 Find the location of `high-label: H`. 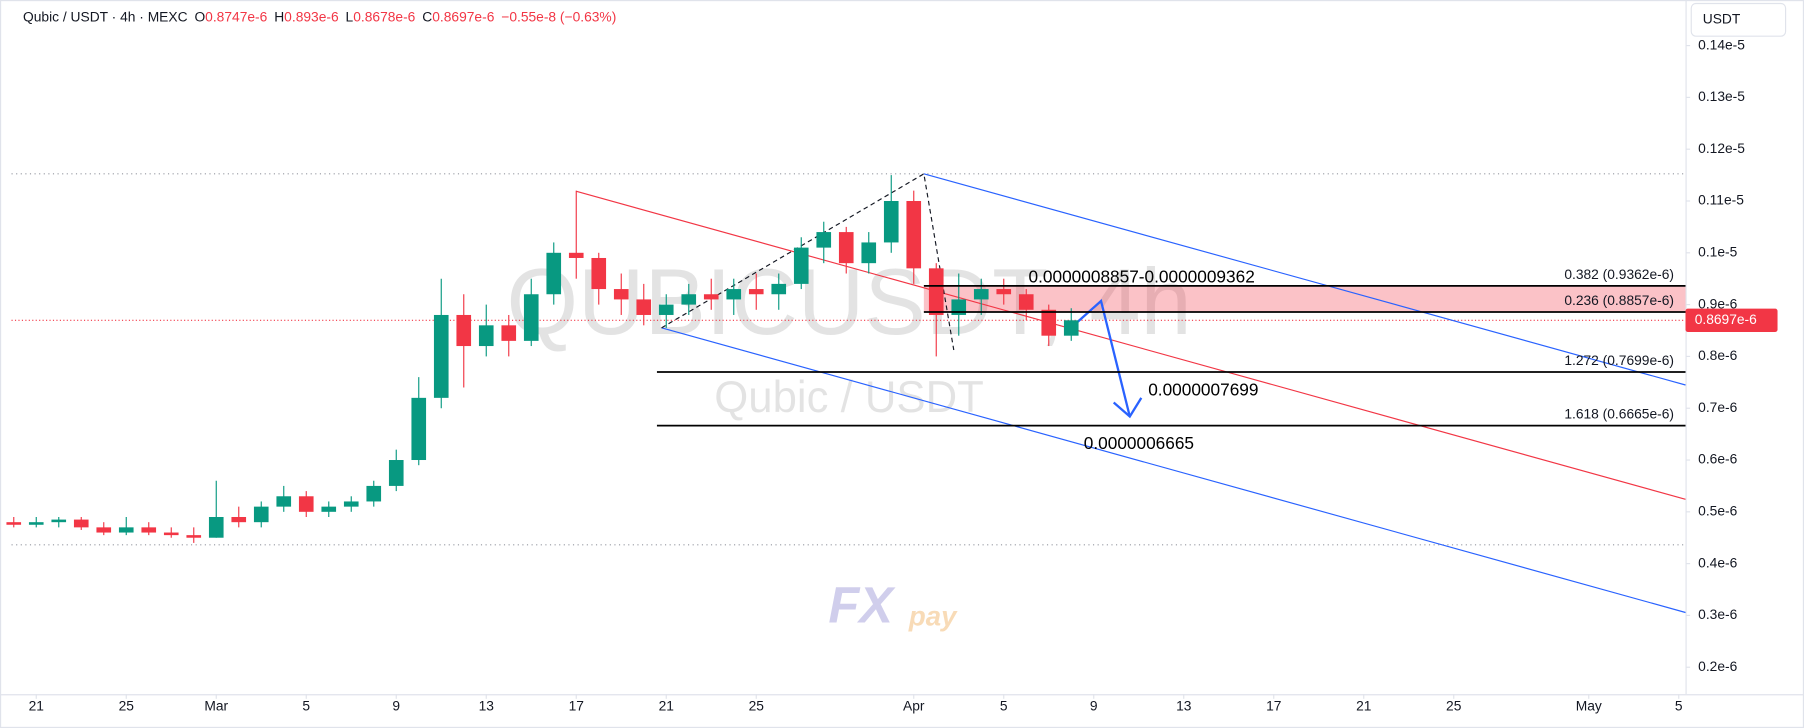

high-label: H is located at coordinates (279, 16).